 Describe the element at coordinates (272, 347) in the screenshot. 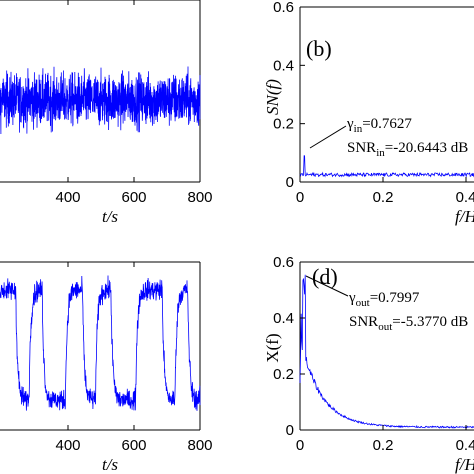

I see `panel-d-ylabel: X(f)` at that location.